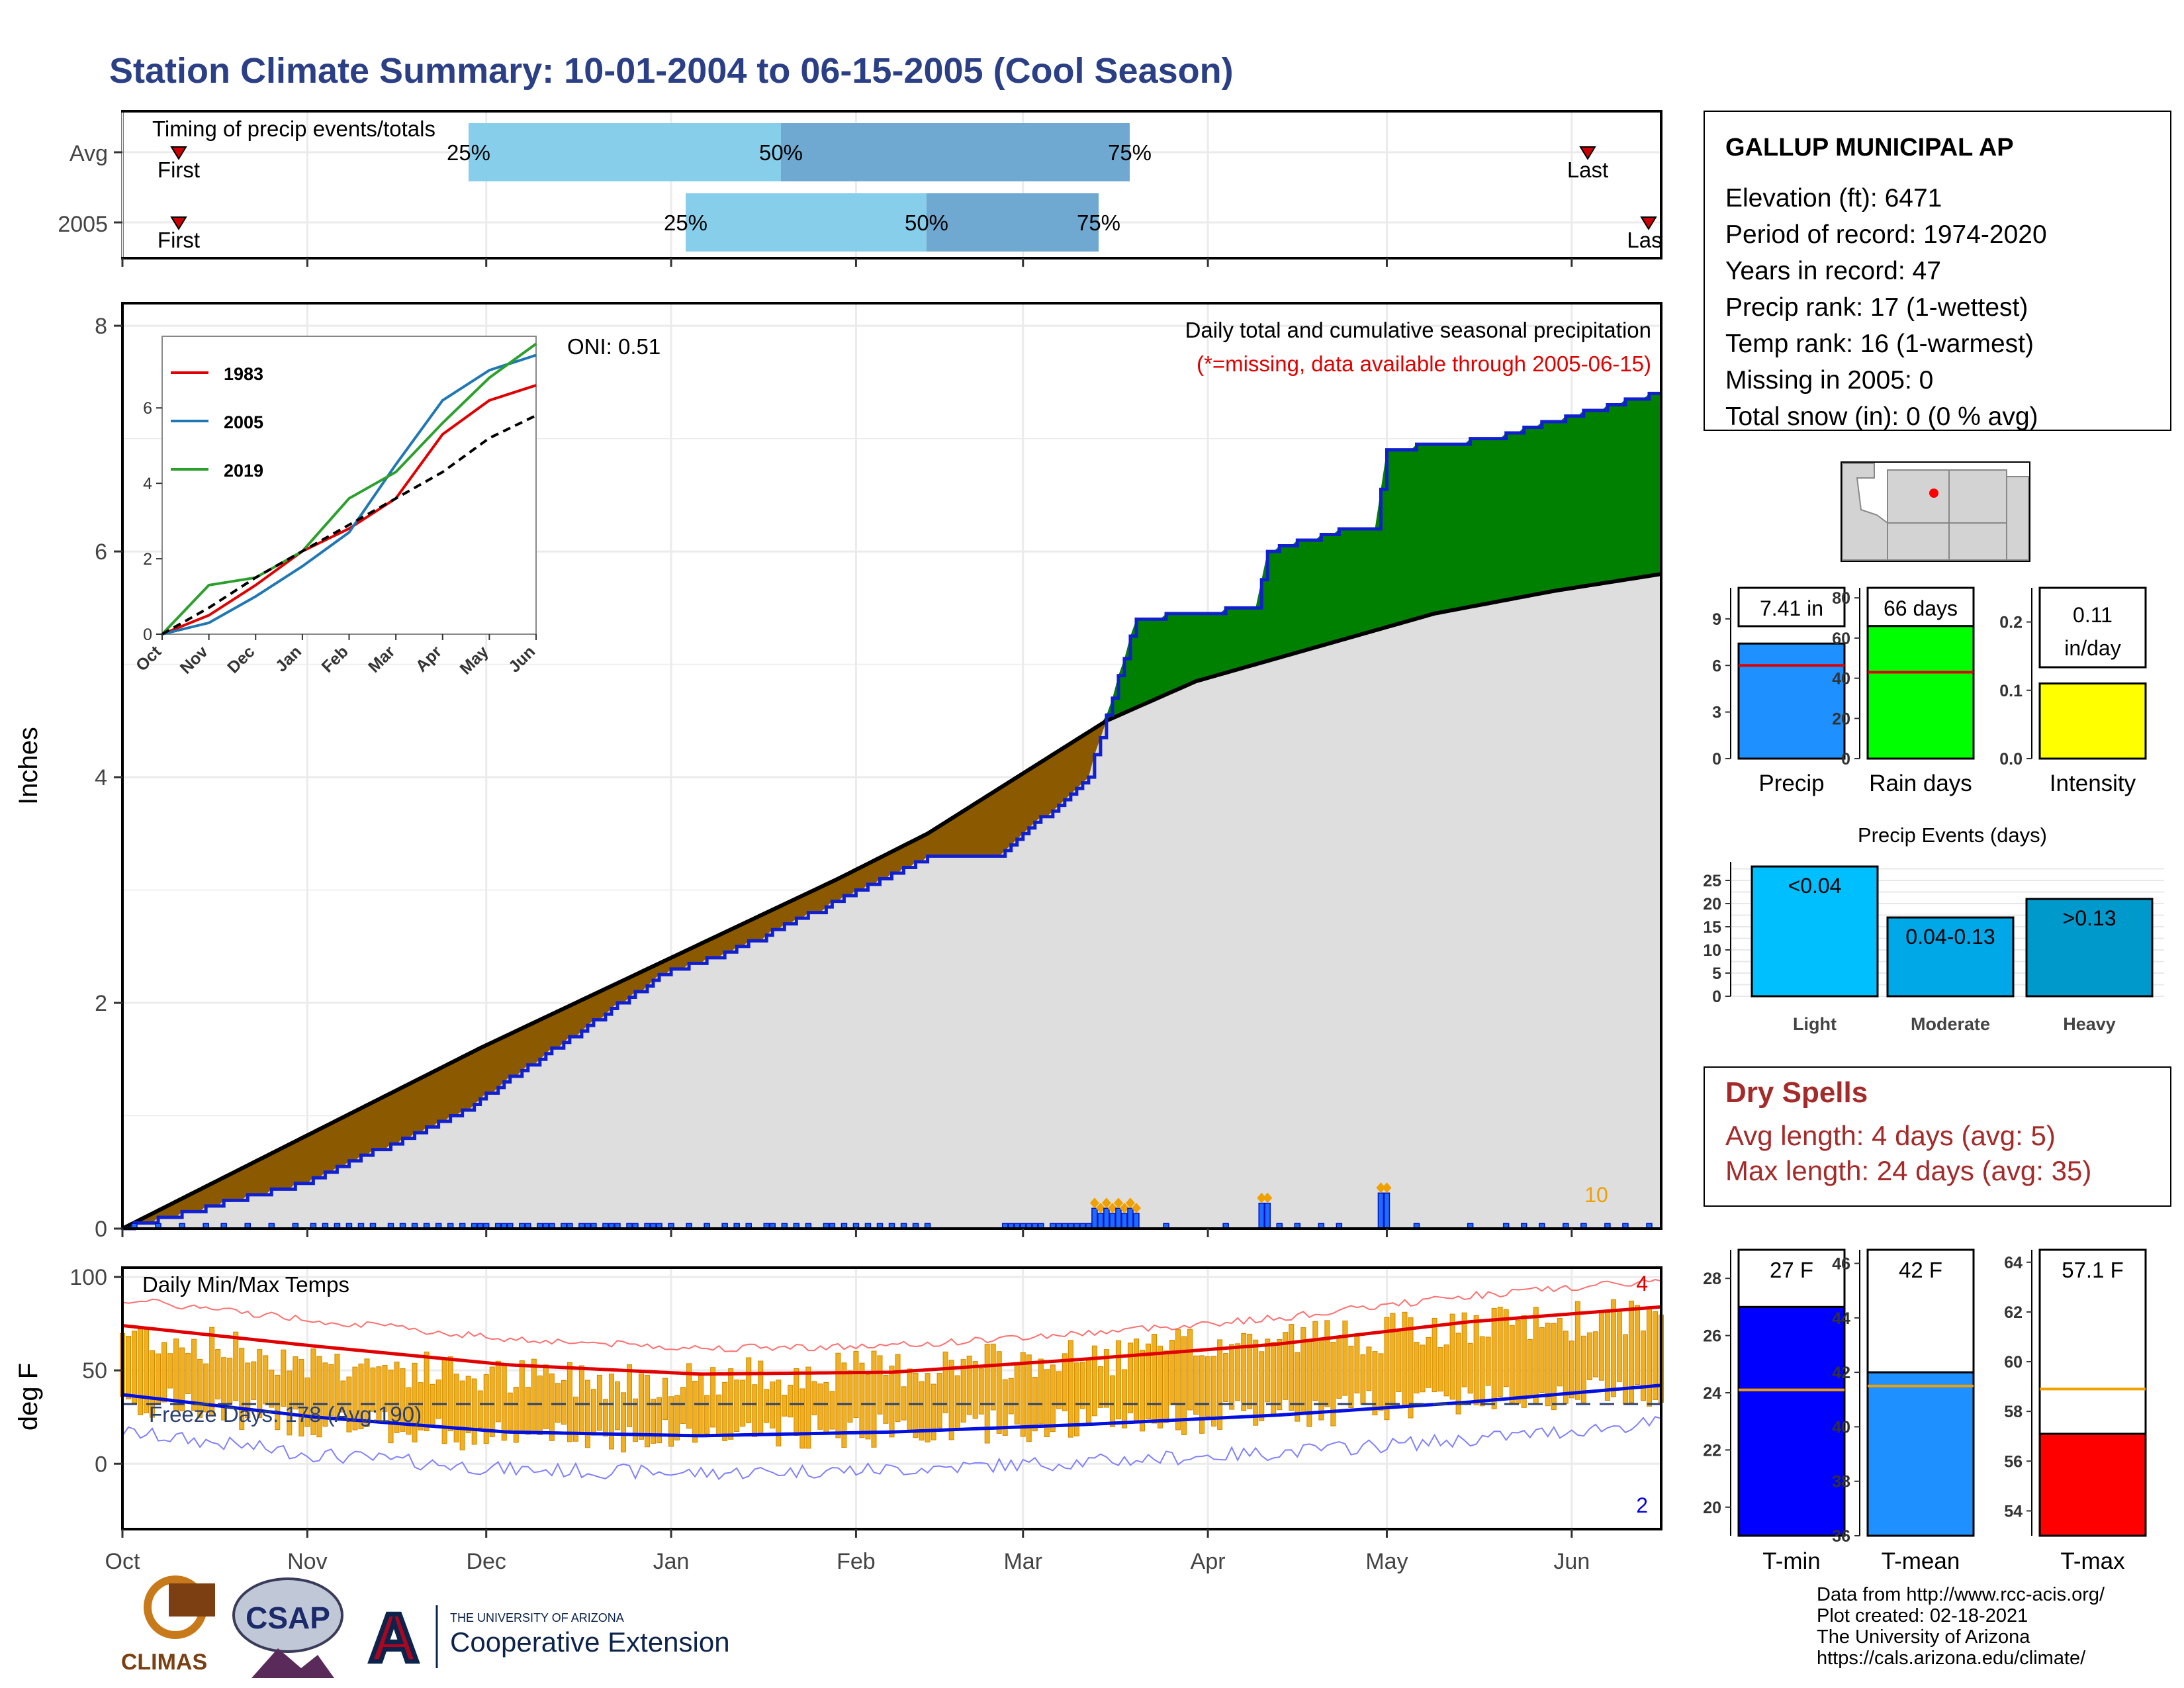 The height and width of the screenshot is (1688, 2184). Describe the element at coordinates (164, 1662) in the screenshot. I see `climas-logo-text: CLIMAS` at that location.